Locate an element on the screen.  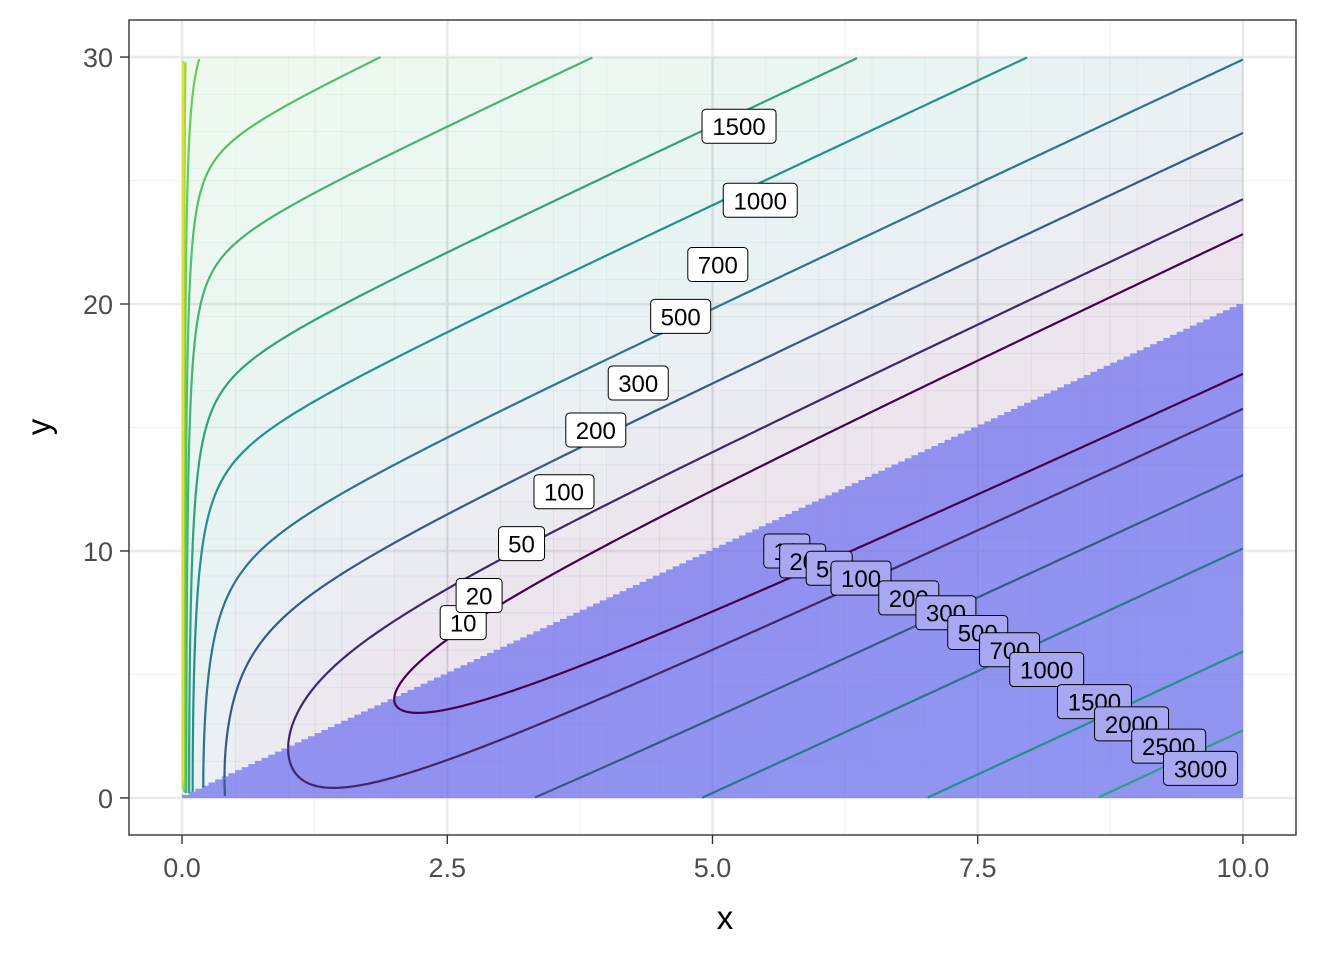
contour-label-upper-text: 700 is located at coordinates (718, 266).